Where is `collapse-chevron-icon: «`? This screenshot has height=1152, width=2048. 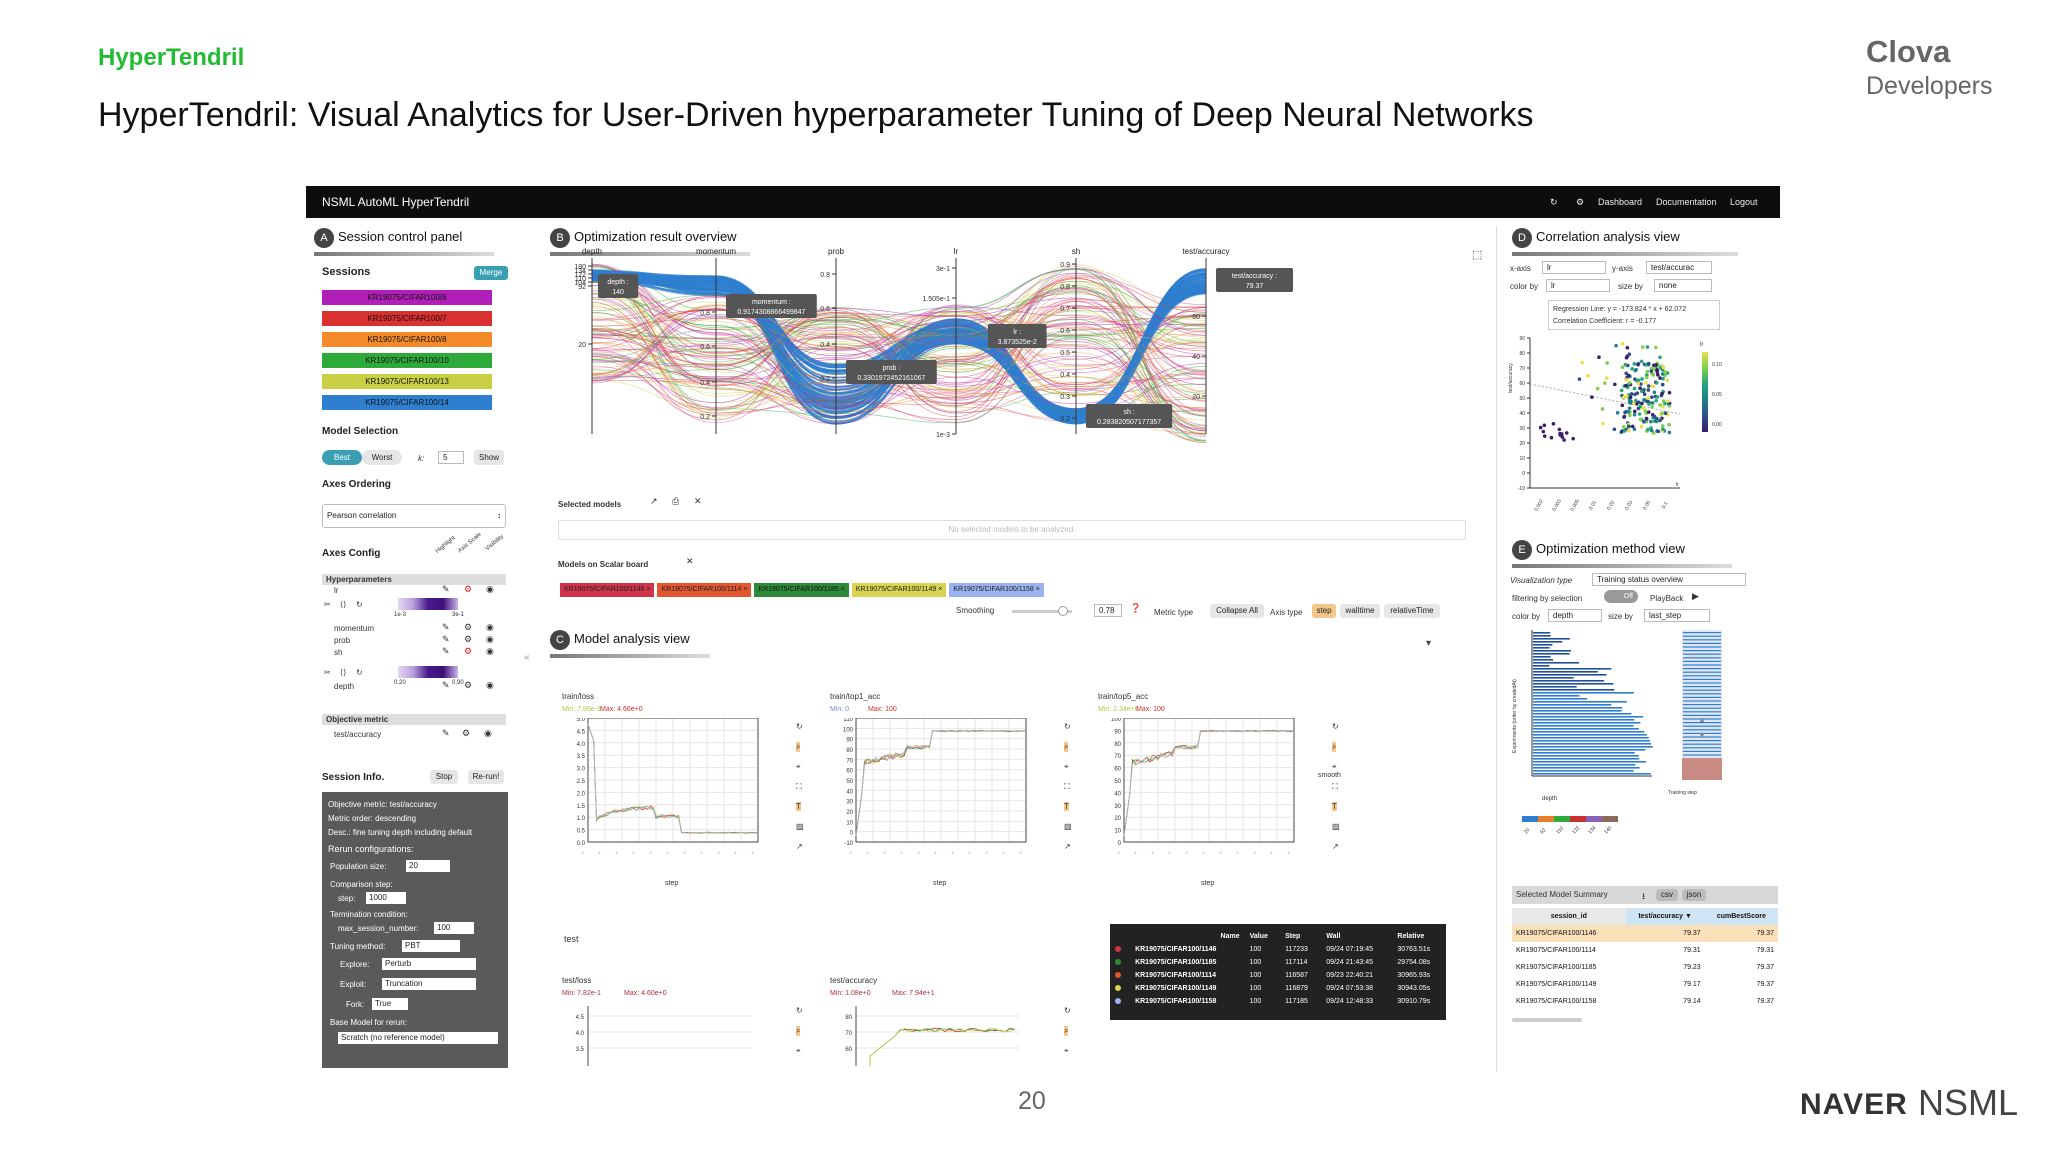 collapse-chevron-icon: « is located at coordinates (527, 657).